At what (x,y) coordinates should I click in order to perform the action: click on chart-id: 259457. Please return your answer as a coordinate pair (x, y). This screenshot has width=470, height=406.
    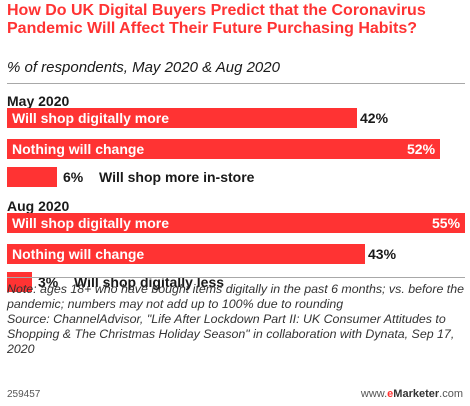
    Looking at the image, I should click on (24, 394).